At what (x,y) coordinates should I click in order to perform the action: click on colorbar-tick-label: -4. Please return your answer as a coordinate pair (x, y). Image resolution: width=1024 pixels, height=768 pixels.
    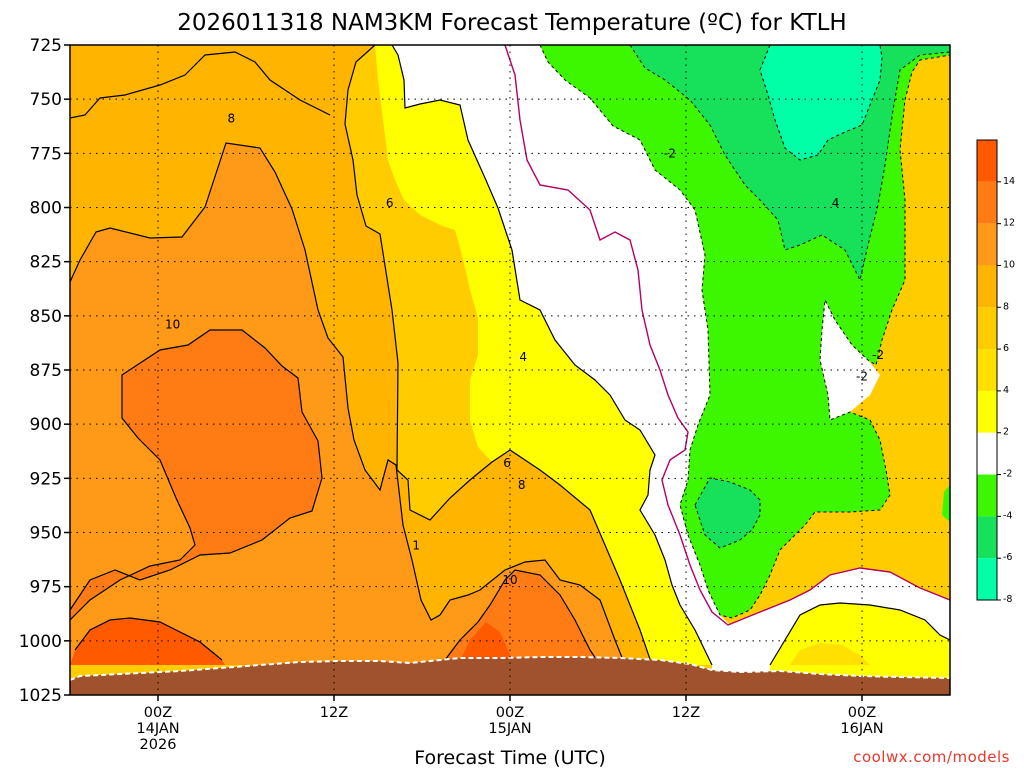
    Looking at the image, I should click on (1007, 515).